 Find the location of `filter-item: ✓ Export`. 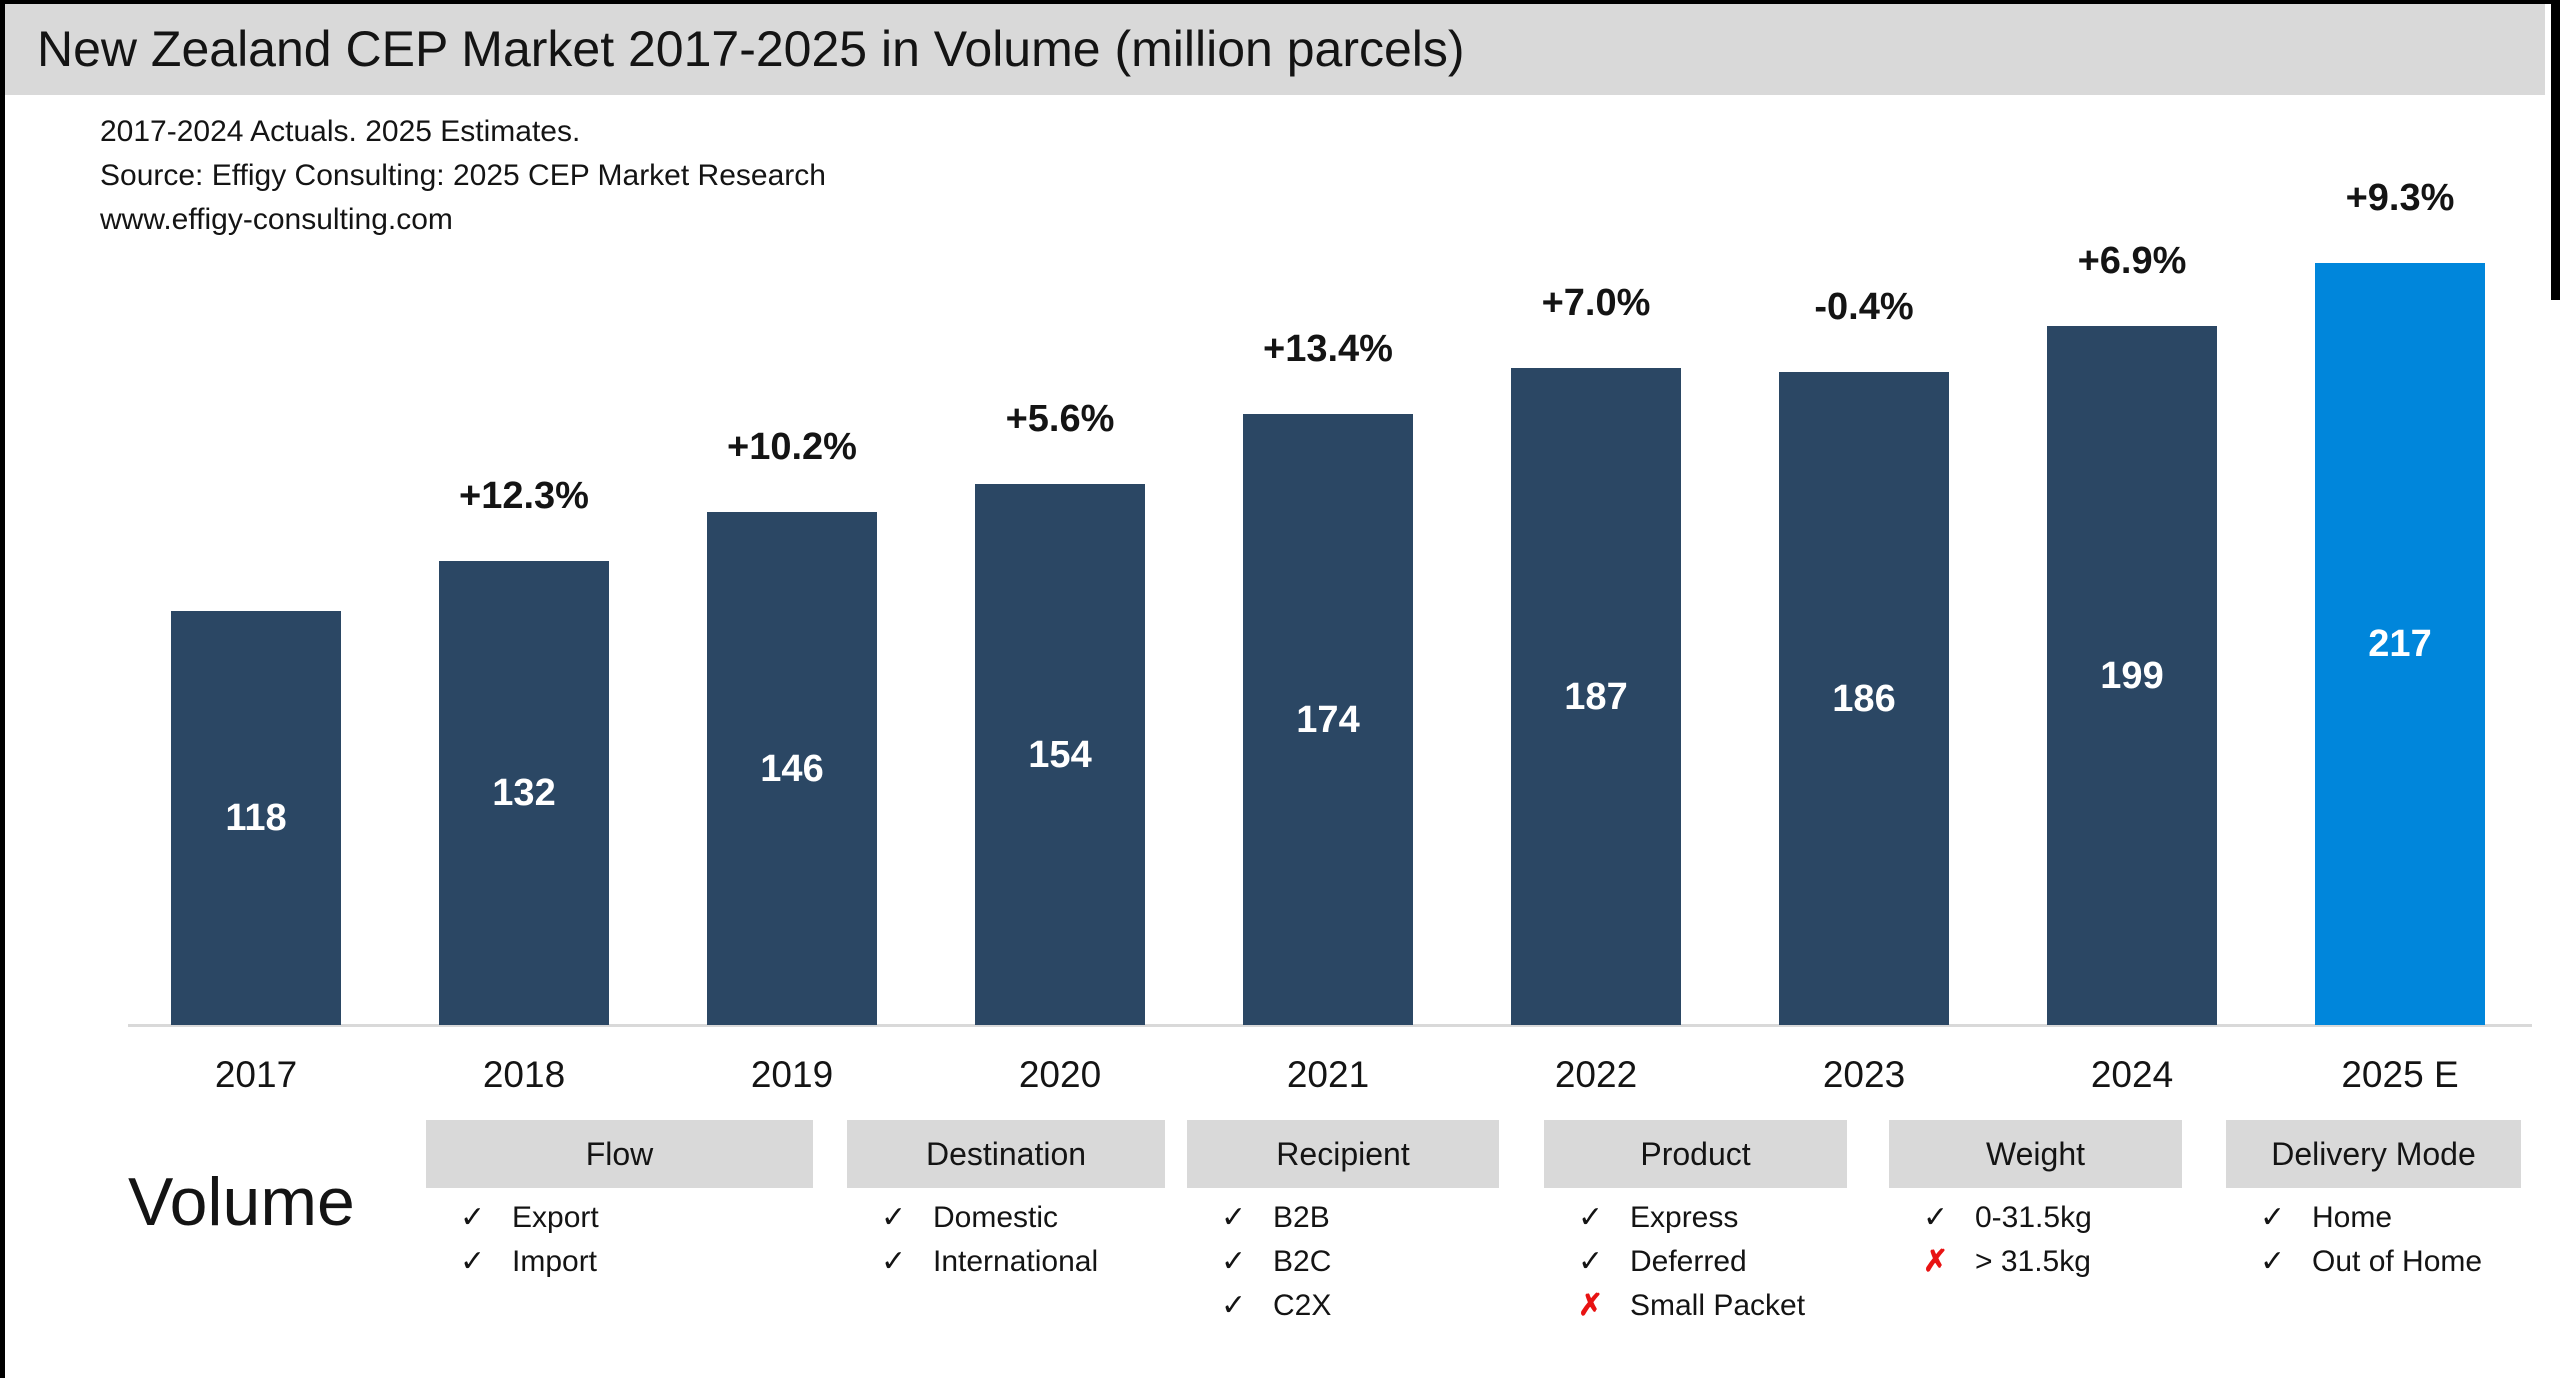

filter-item: ✓ Export is located at coordinates (529, 1218).